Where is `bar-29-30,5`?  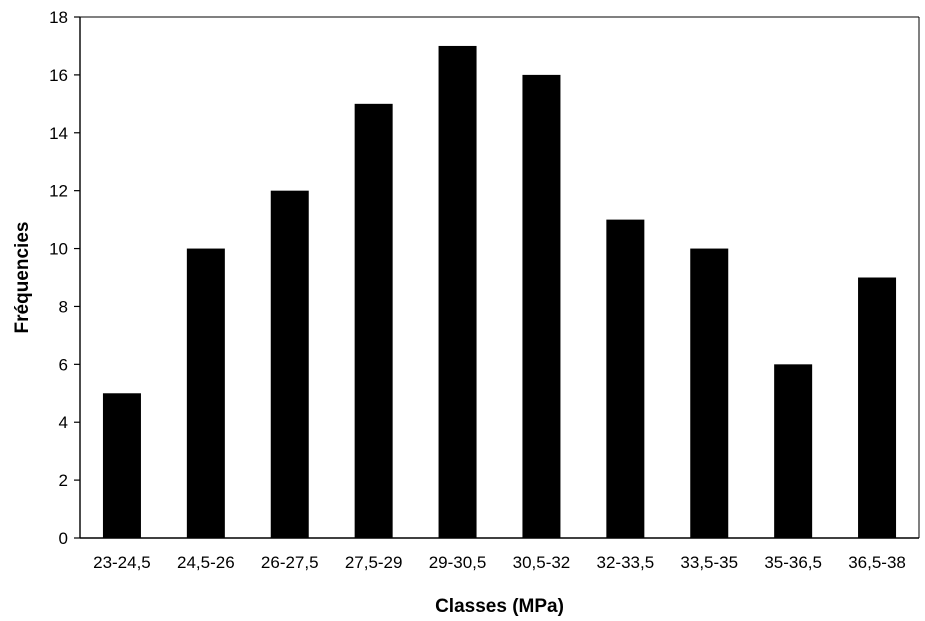
bar-29-30,5 is located at coordinates (457, 291).